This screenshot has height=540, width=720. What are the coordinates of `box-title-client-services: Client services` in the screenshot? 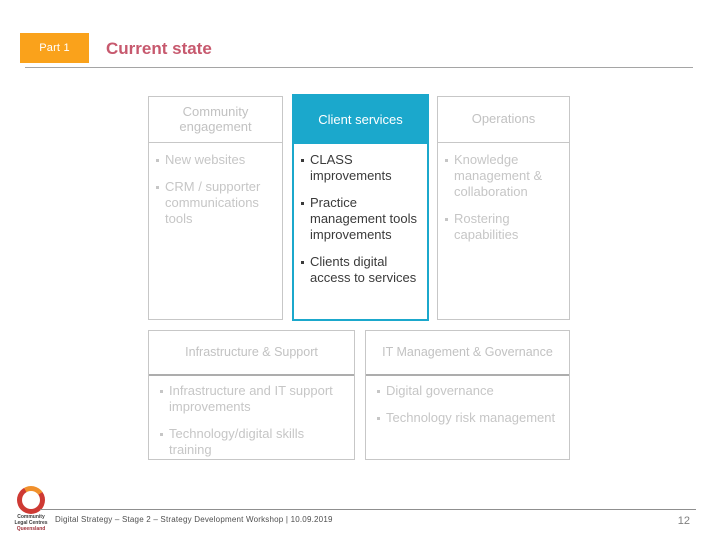 It's located at (360, 120).